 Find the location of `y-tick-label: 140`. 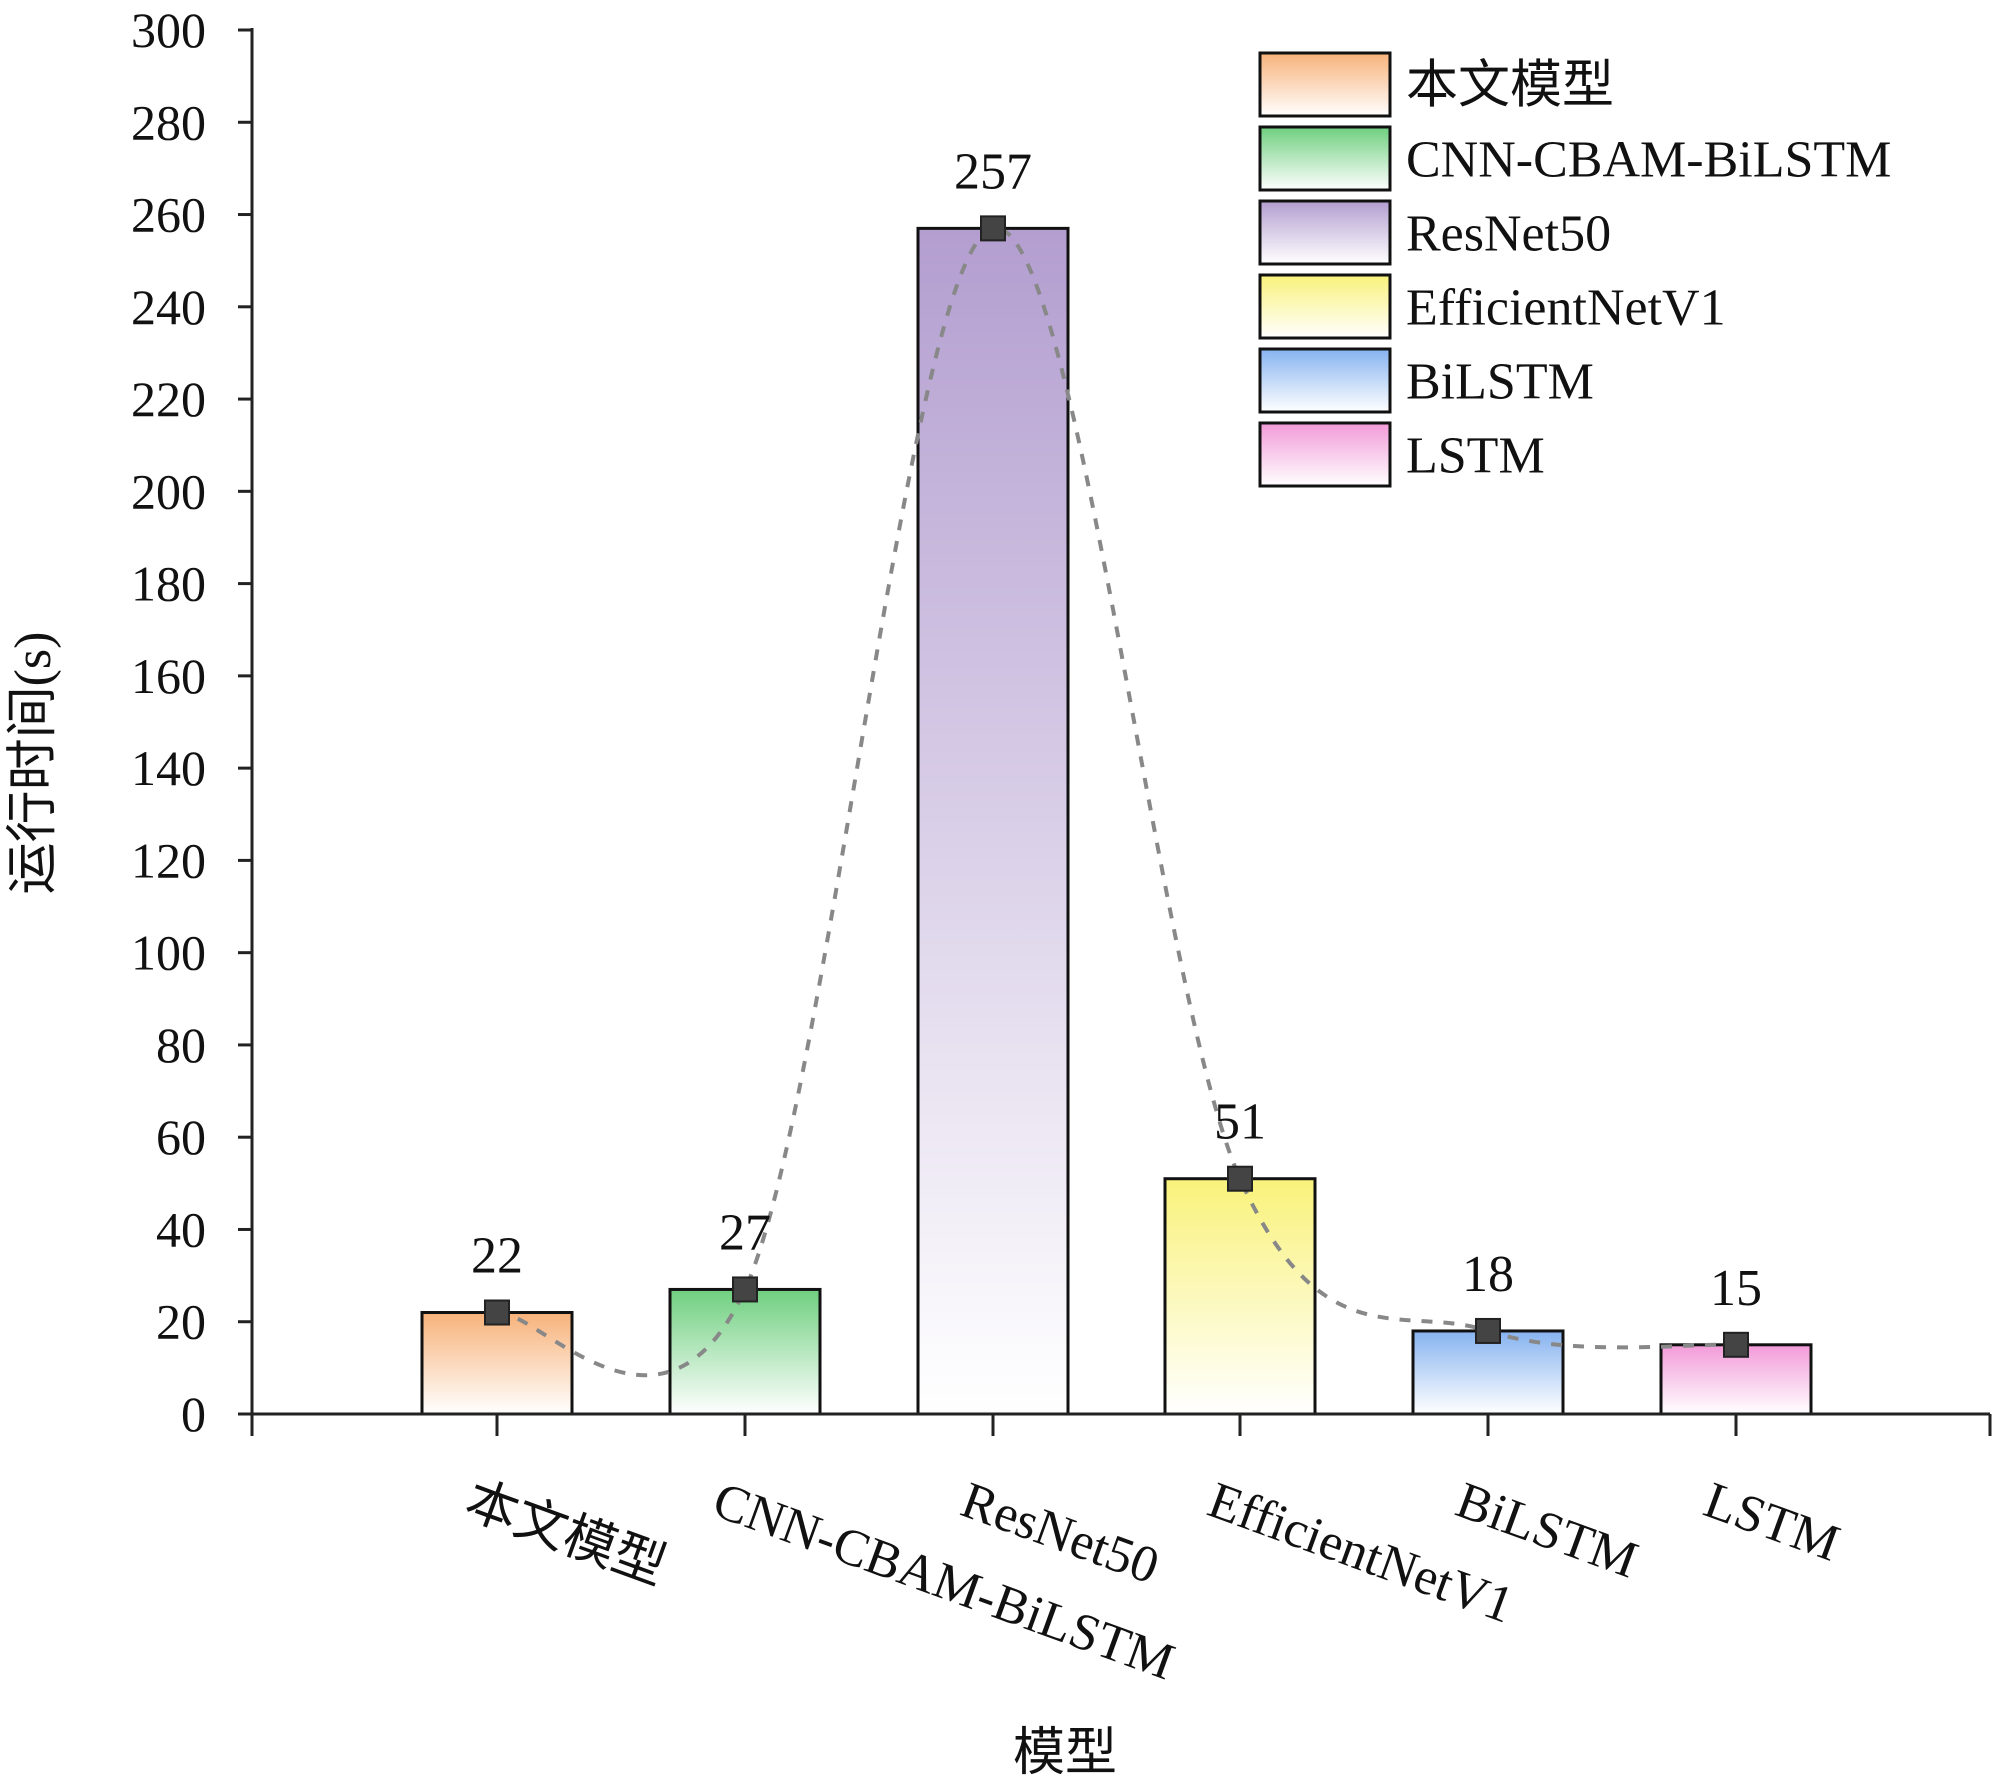

y-tick-label: 140 is located at coordinates (168, 768).